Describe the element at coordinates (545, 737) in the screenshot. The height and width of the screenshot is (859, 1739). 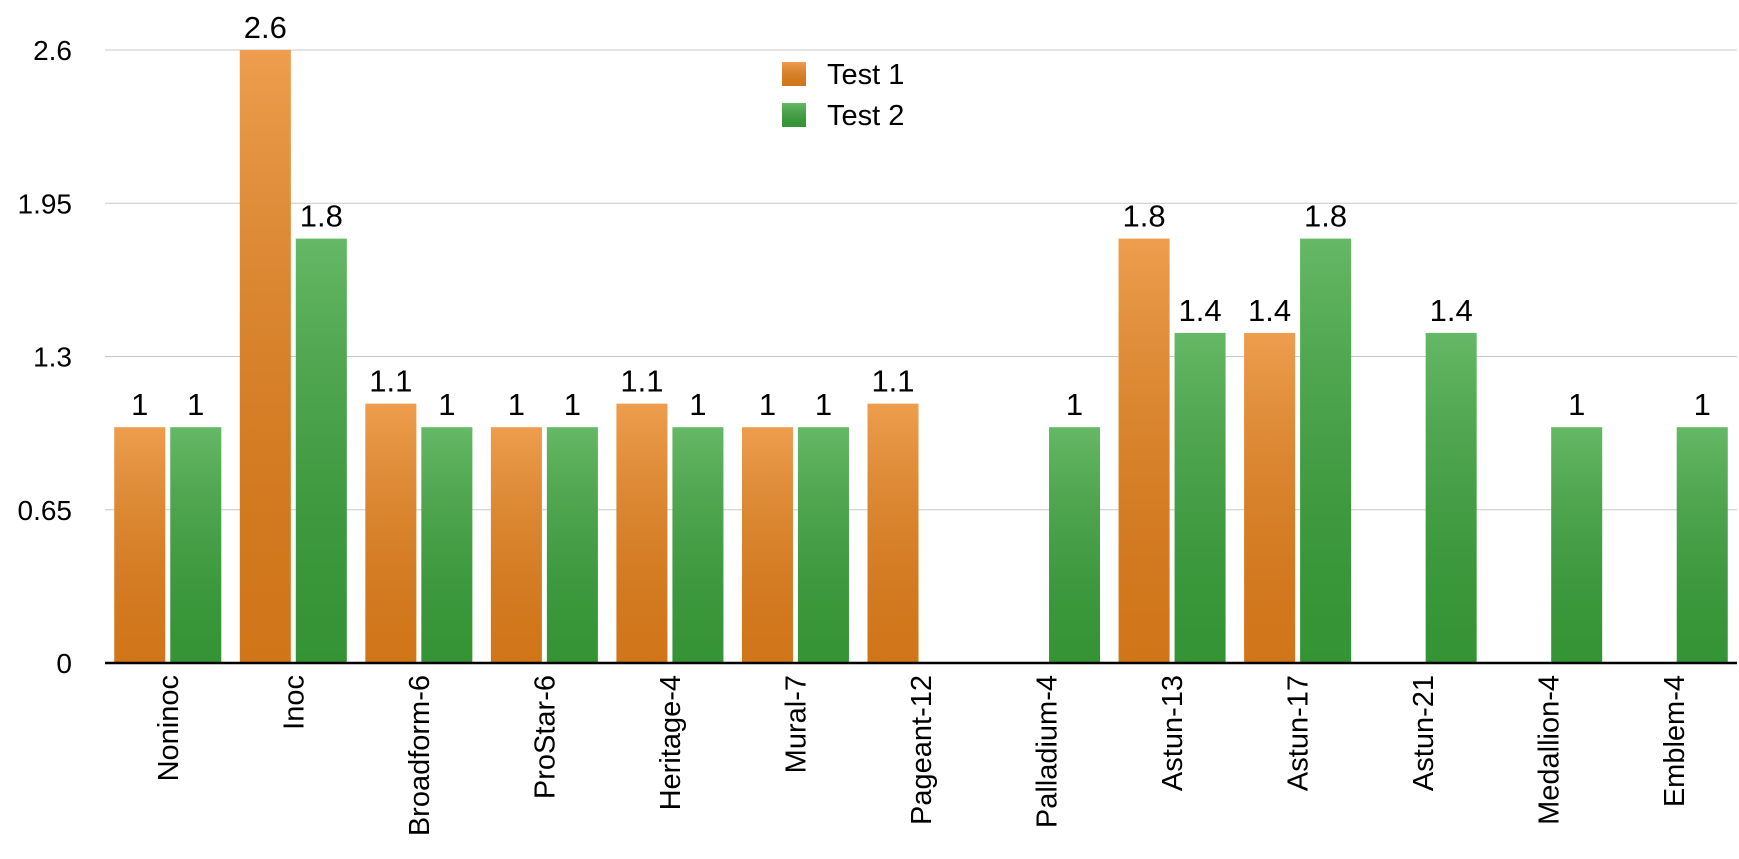
I see `x-tick-label: ProStar-6` at that location.